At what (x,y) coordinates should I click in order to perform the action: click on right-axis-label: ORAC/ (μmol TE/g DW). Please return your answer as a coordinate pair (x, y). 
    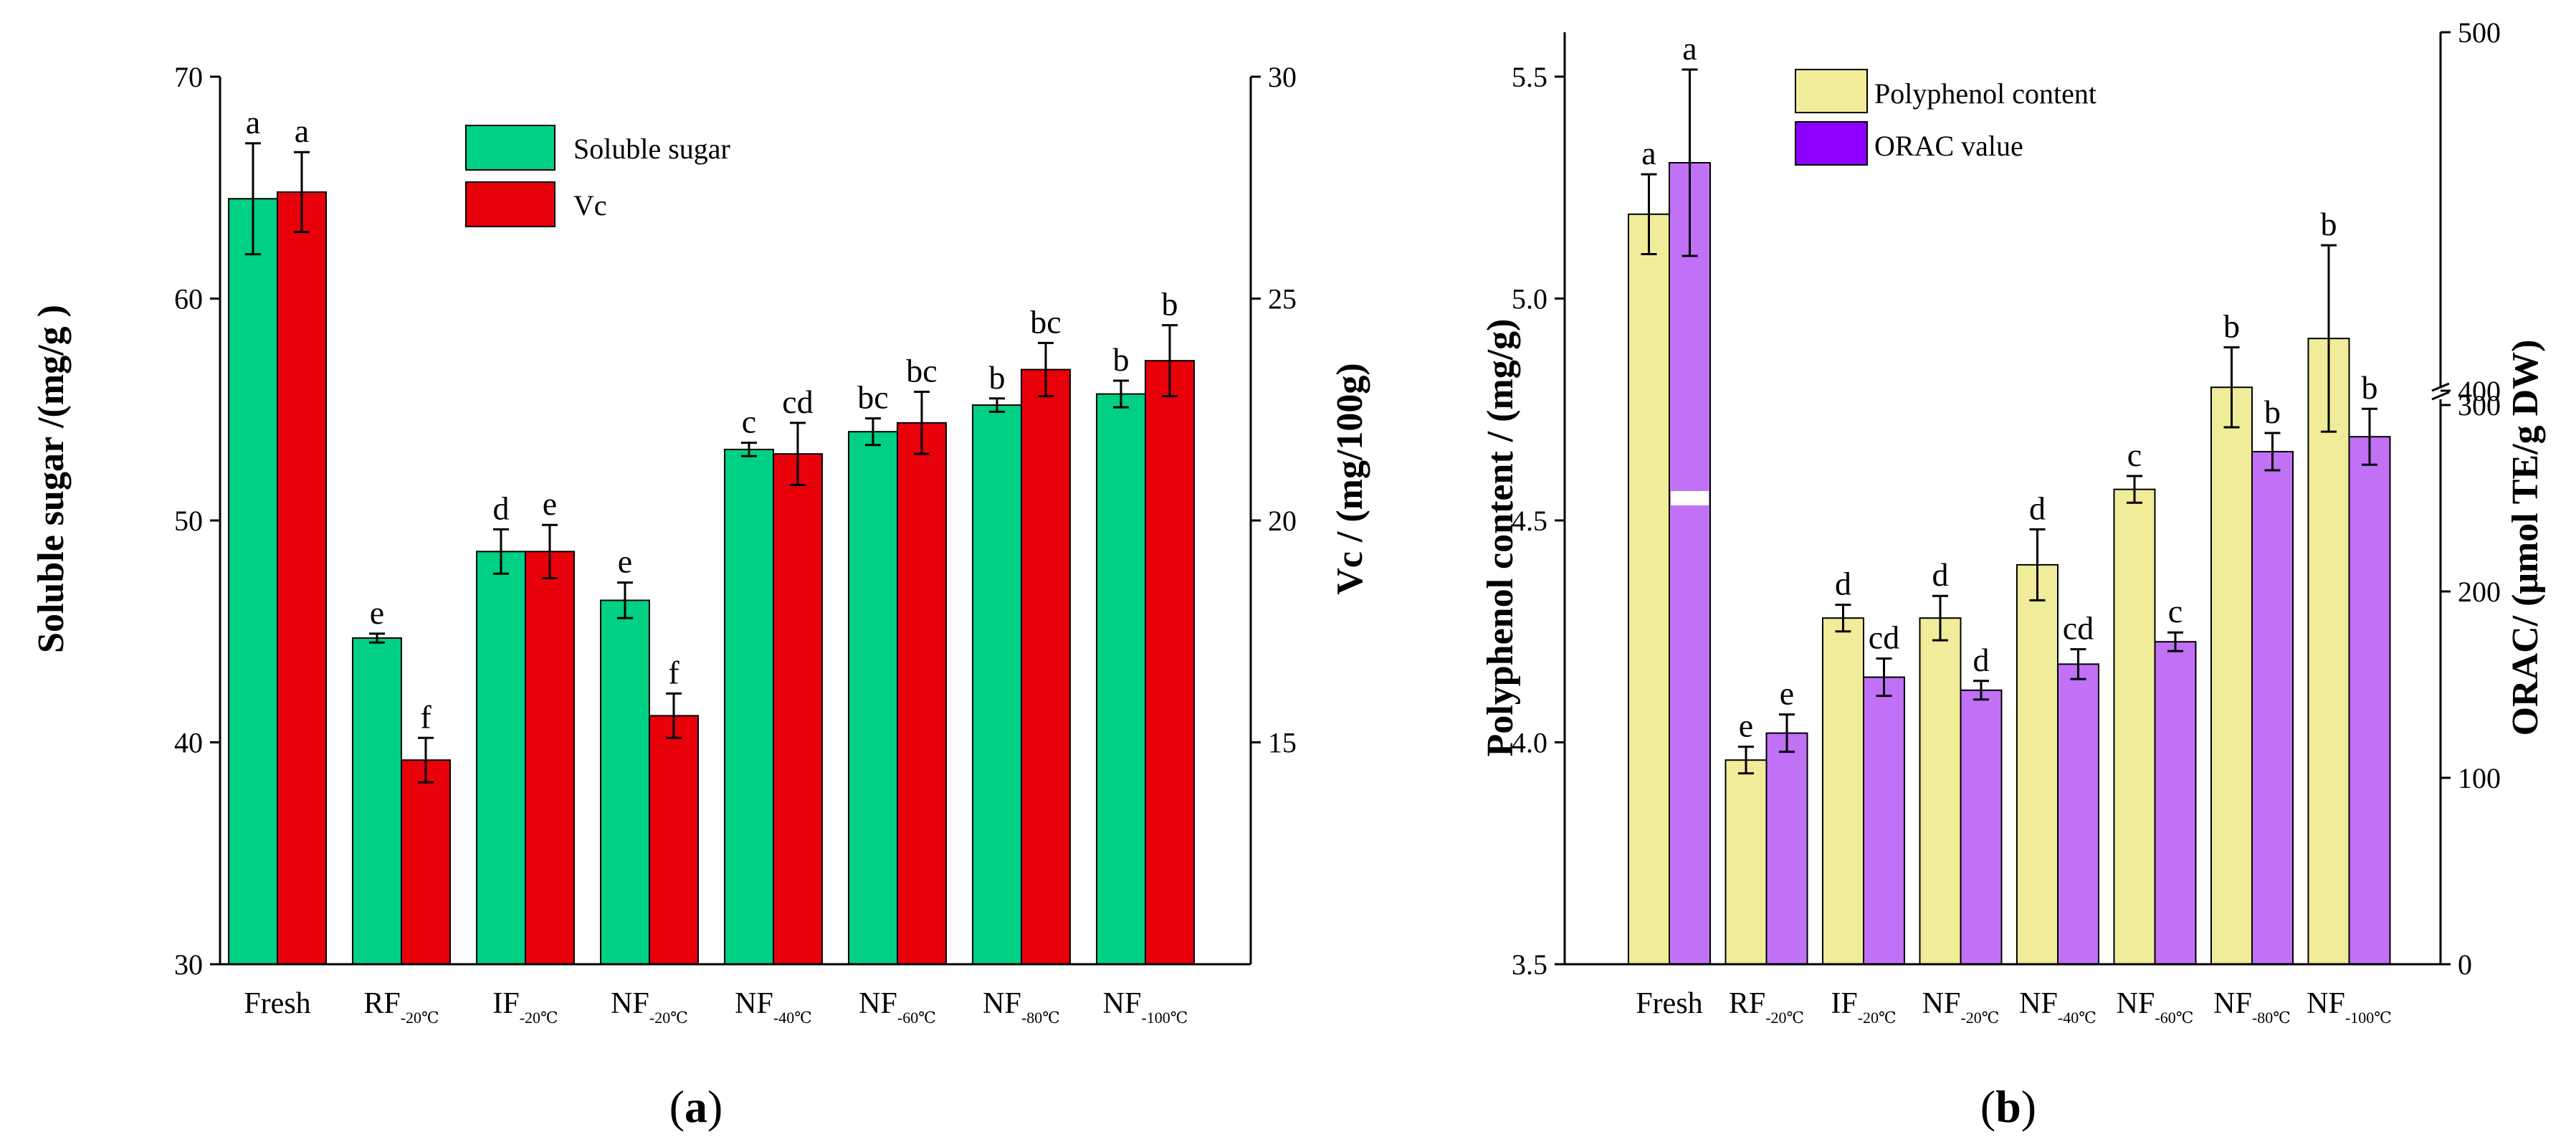
    Looking at the image, I should click on (2525, 538).